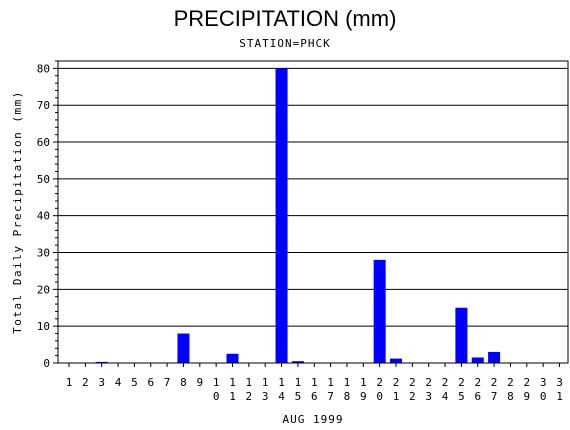  Describe the element at coordinates (285, 18) in the screenshot. I see `chart-title: PRECIPITATION (mm)` at that location.